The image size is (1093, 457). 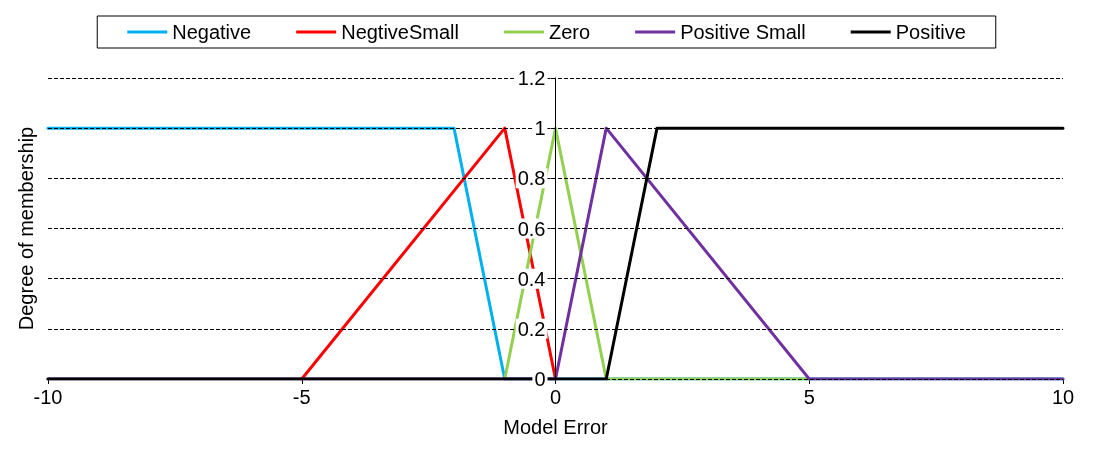 What do you see at coordinates (48, 397) in the screenshot?
I see `x-tick-label: -10` at bounding box center [48, 397].